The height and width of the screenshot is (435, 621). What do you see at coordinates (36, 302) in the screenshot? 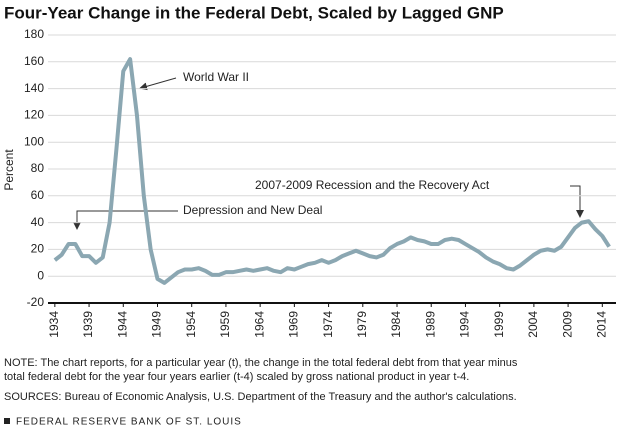
I see `y-tick-label: -20` at bounding box center [36, 302].